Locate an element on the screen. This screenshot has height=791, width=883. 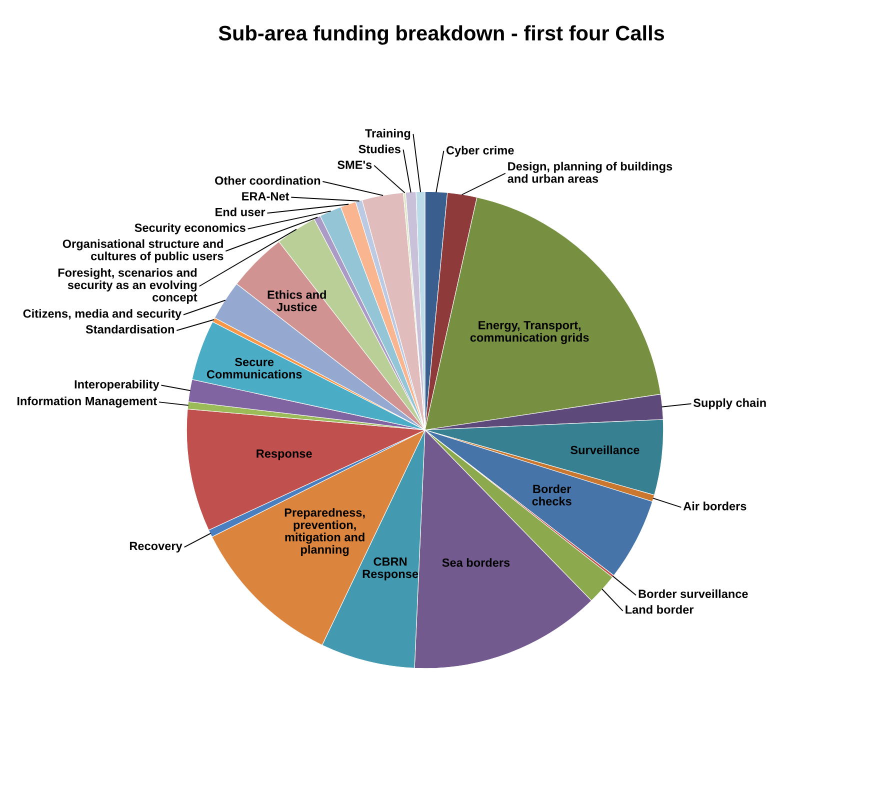
slice-label: Energy, Transport, communication grids is located at coordinates (529, 332).